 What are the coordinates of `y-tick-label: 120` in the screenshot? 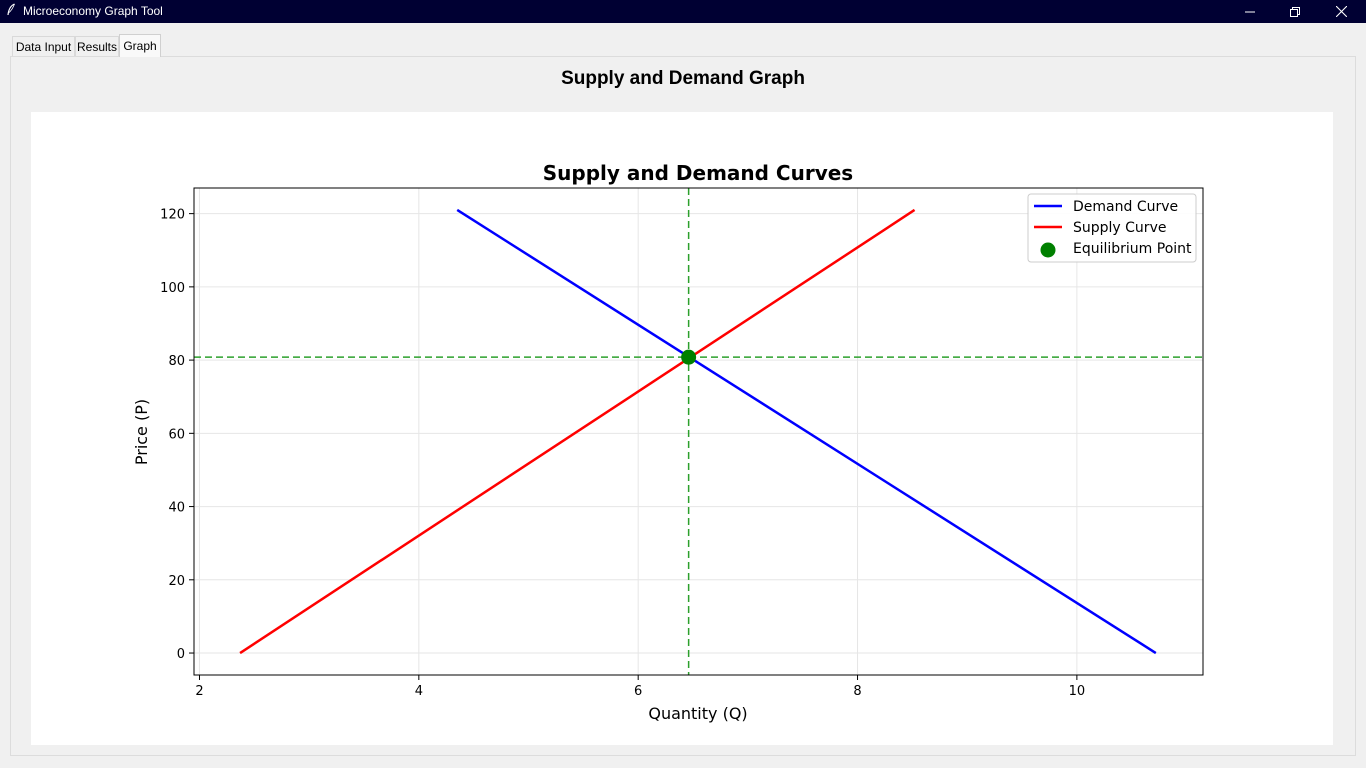 It's located at (172, 215).